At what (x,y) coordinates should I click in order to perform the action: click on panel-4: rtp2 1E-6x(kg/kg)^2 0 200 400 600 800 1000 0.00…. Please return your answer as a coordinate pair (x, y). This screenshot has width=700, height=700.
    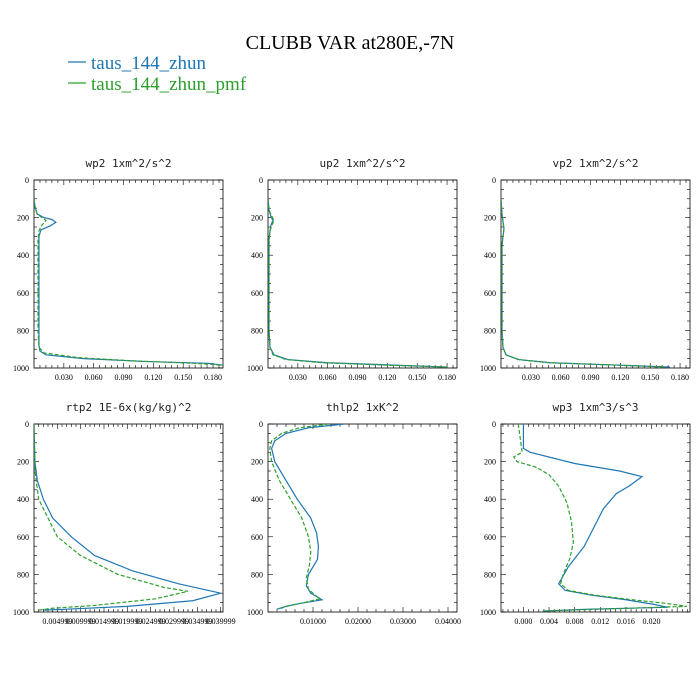
    Looking at the image, I should click on (124, 513).